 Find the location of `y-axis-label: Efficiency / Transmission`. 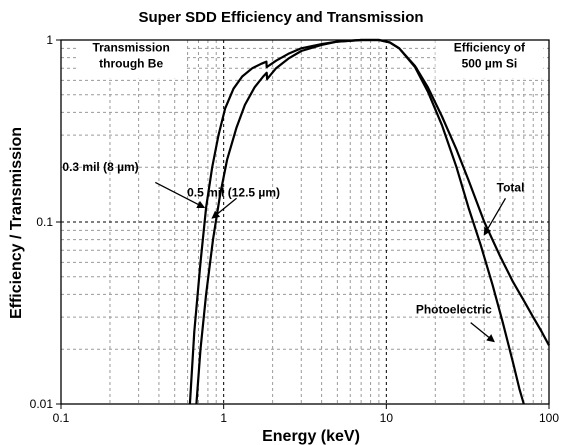

y-axis-label: Efficiency / Transmission is located at coordinates (16, 223).